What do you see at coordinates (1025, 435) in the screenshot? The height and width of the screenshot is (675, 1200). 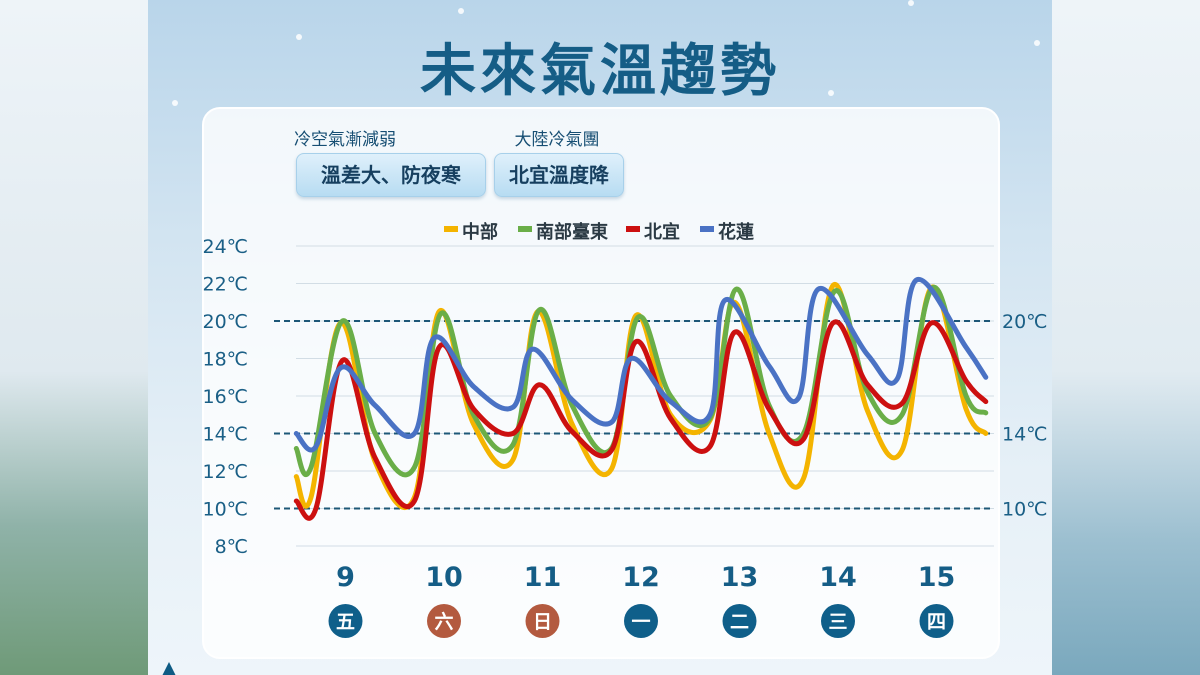 I see `reference-label: 14℃` at bounding box center [1025, 435].